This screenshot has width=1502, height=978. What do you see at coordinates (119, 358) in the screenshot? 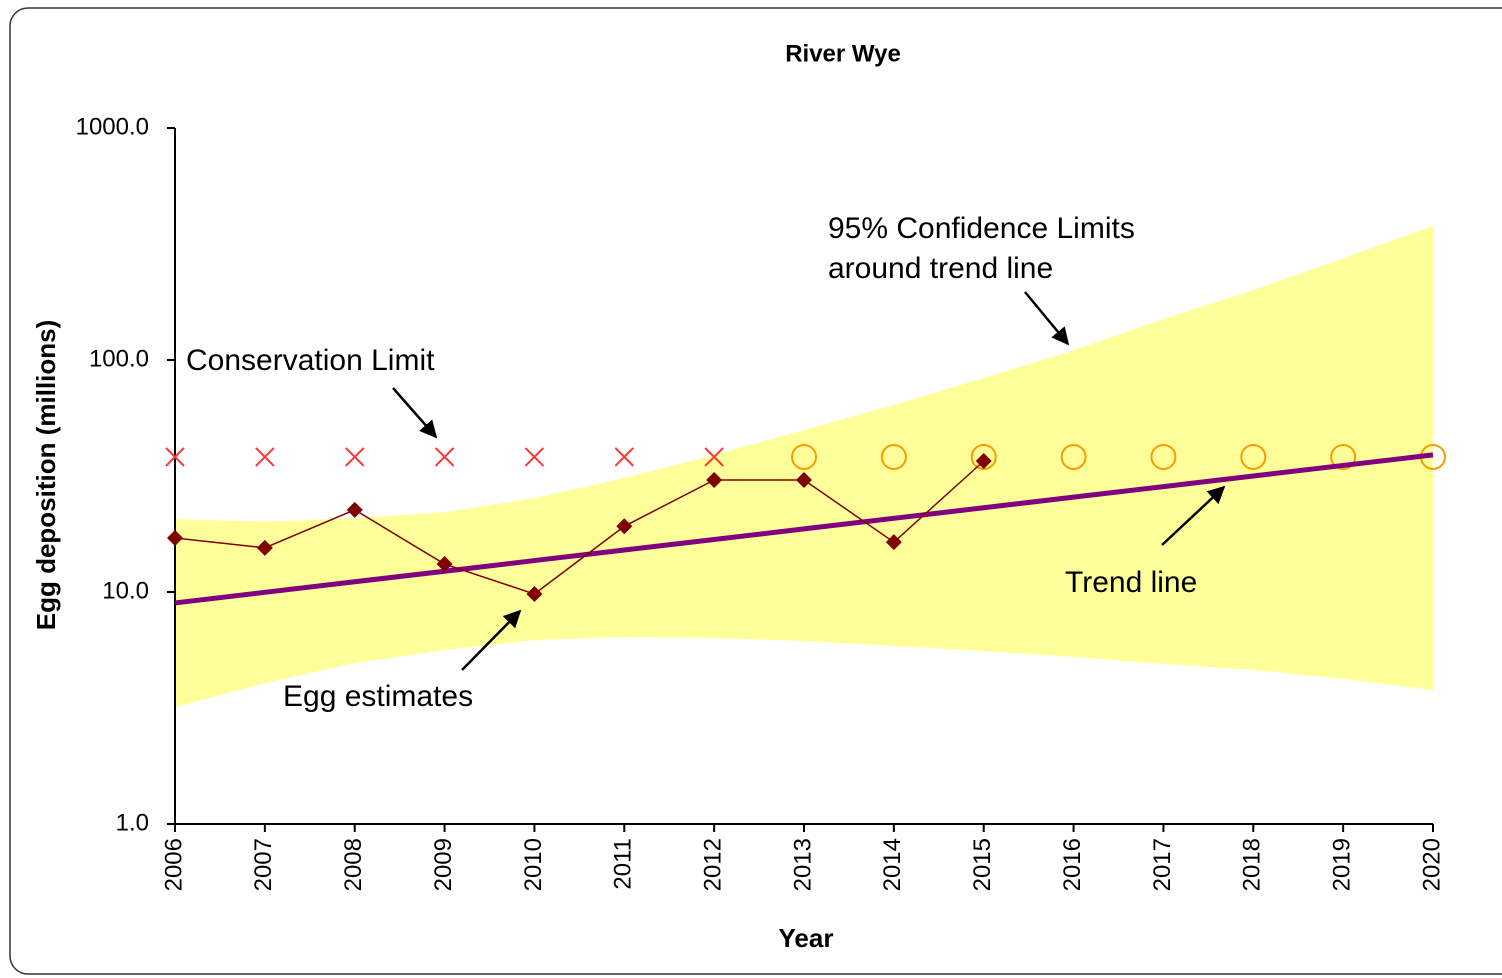
I see `y-tick-label: 100.0` at bounding box center [119, 358].